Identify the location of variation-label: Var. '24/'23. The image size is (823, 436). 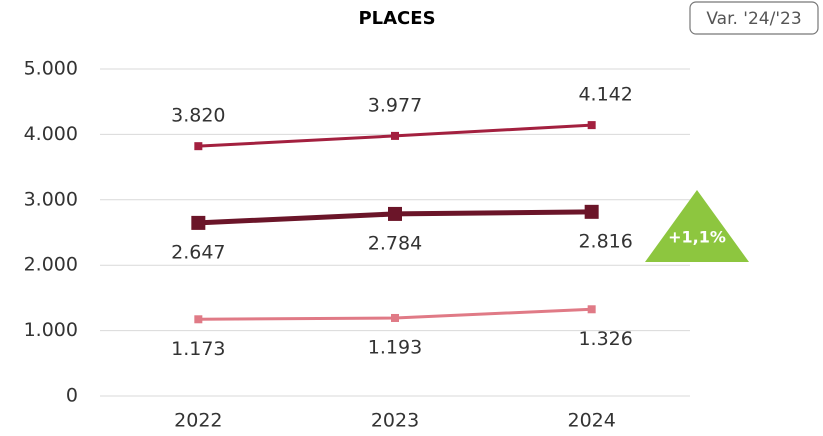
(753, 19).